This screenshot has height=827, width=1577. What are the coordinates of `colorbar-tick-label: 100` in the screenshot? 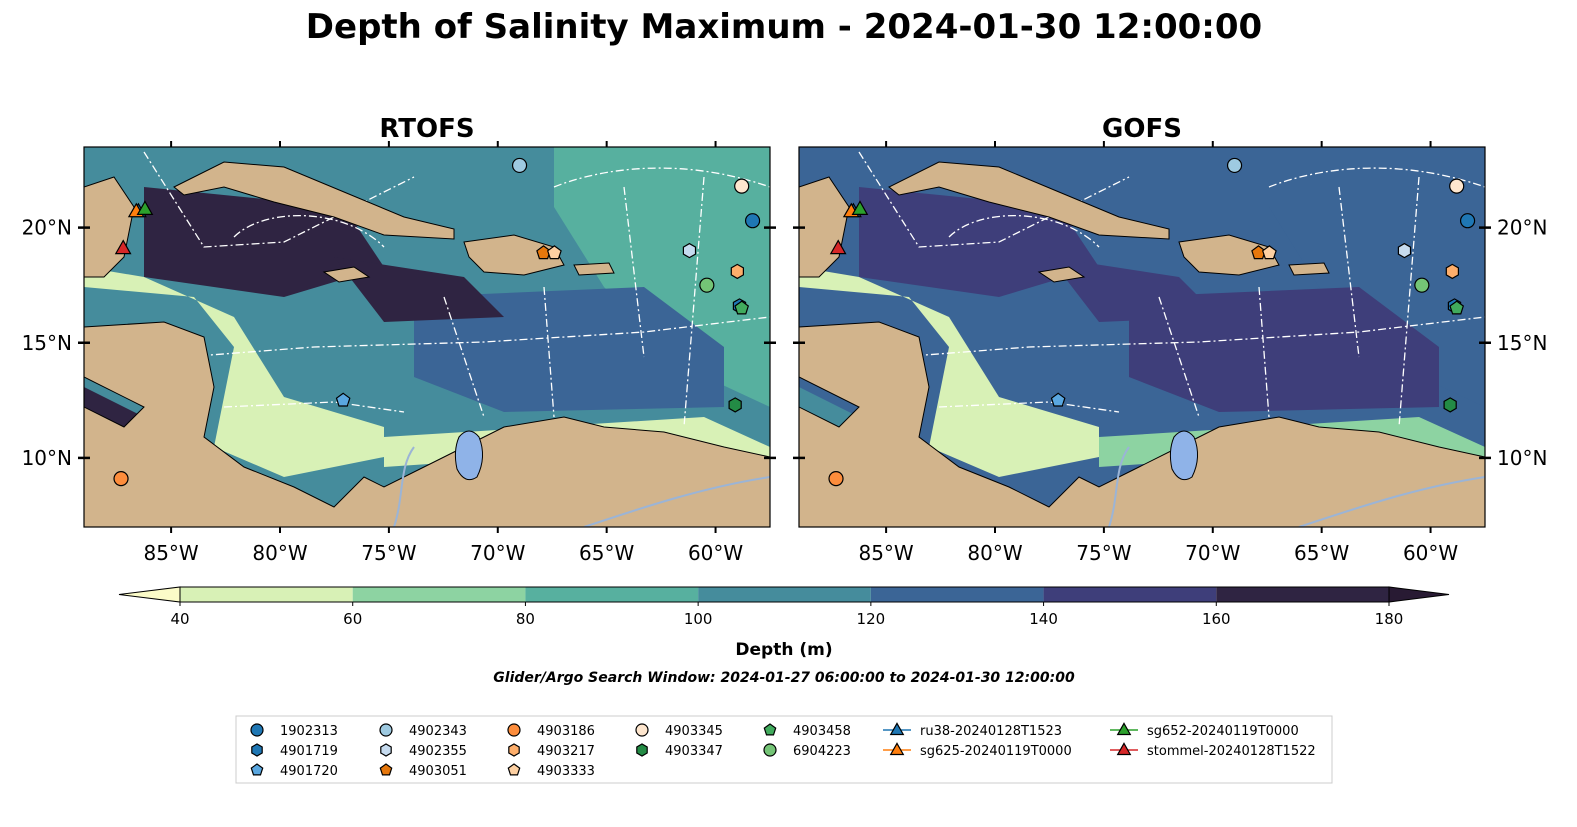 It's located at (698, 619).